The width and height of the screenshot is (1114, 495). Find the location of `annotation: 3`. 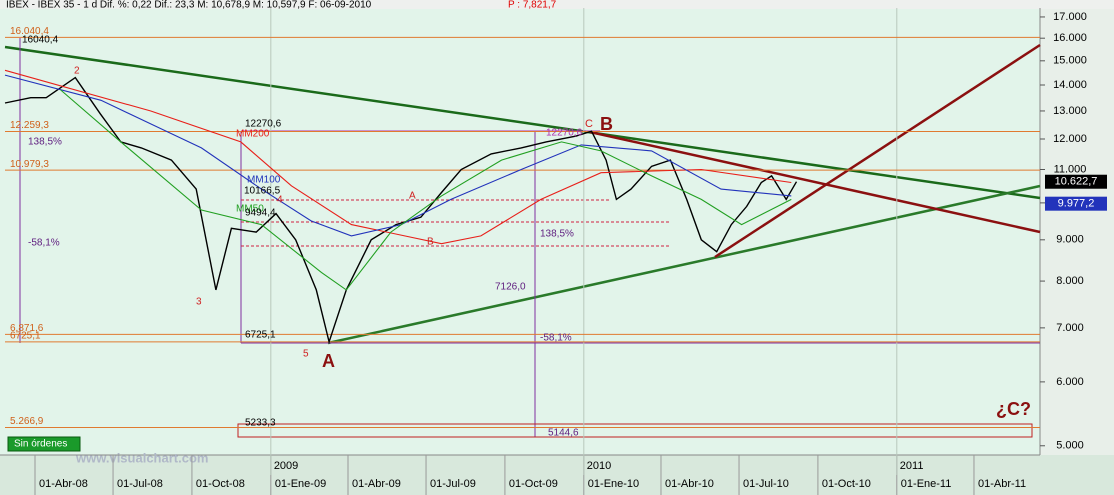

annotation: 3 is located at coordinates (199, 302).